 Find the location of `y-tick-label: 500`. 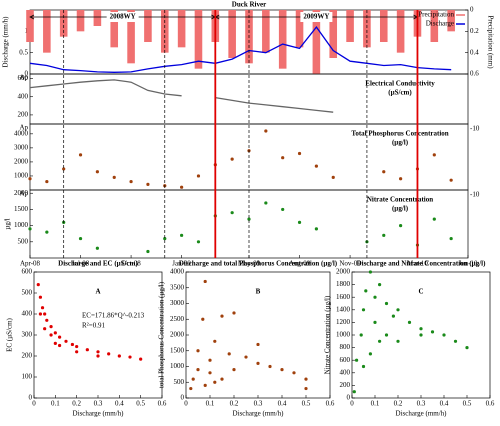

y-tick-label: 500 is located at coordinates (27, 293).